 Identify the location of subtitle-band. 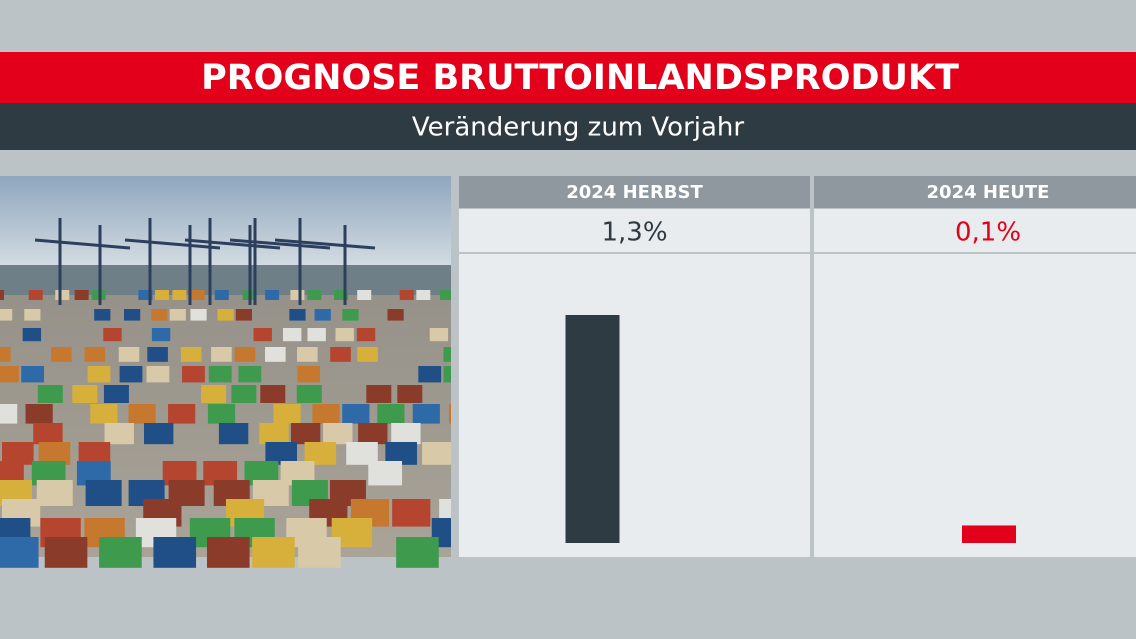
(568, 126).